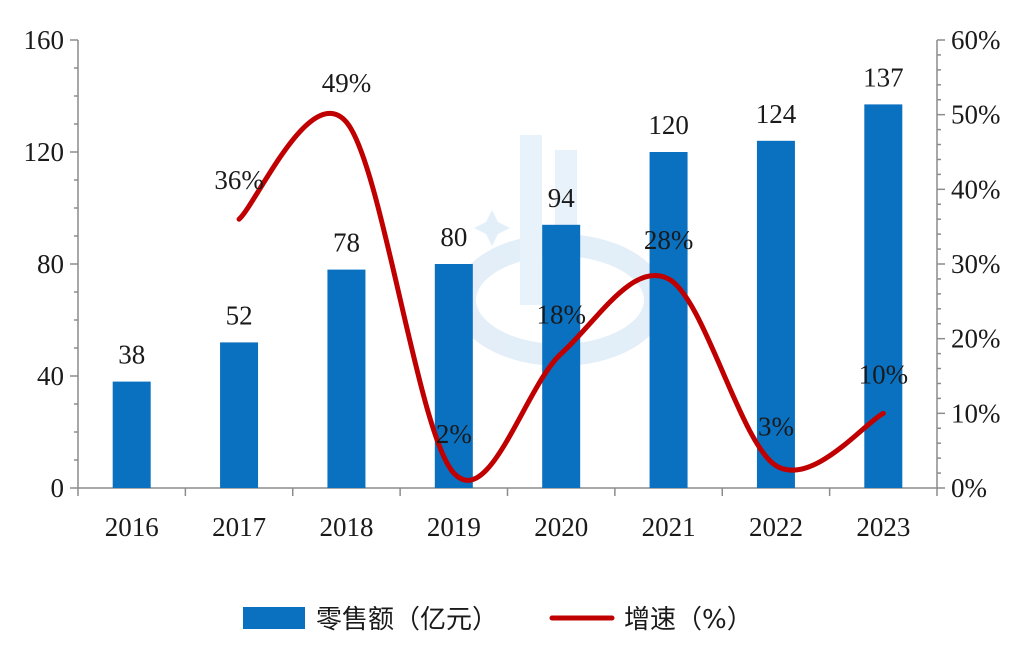  I want to click on x-tick-label: 2023, so click(883, 527).